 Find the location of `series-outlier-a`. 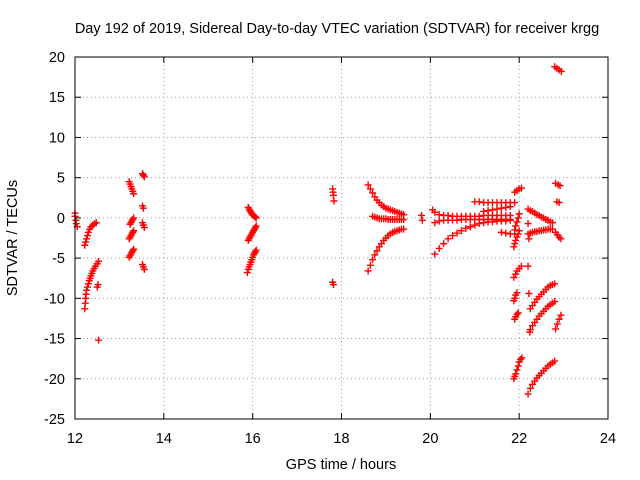

series-outlier-a is located at coordinates (99, 340).